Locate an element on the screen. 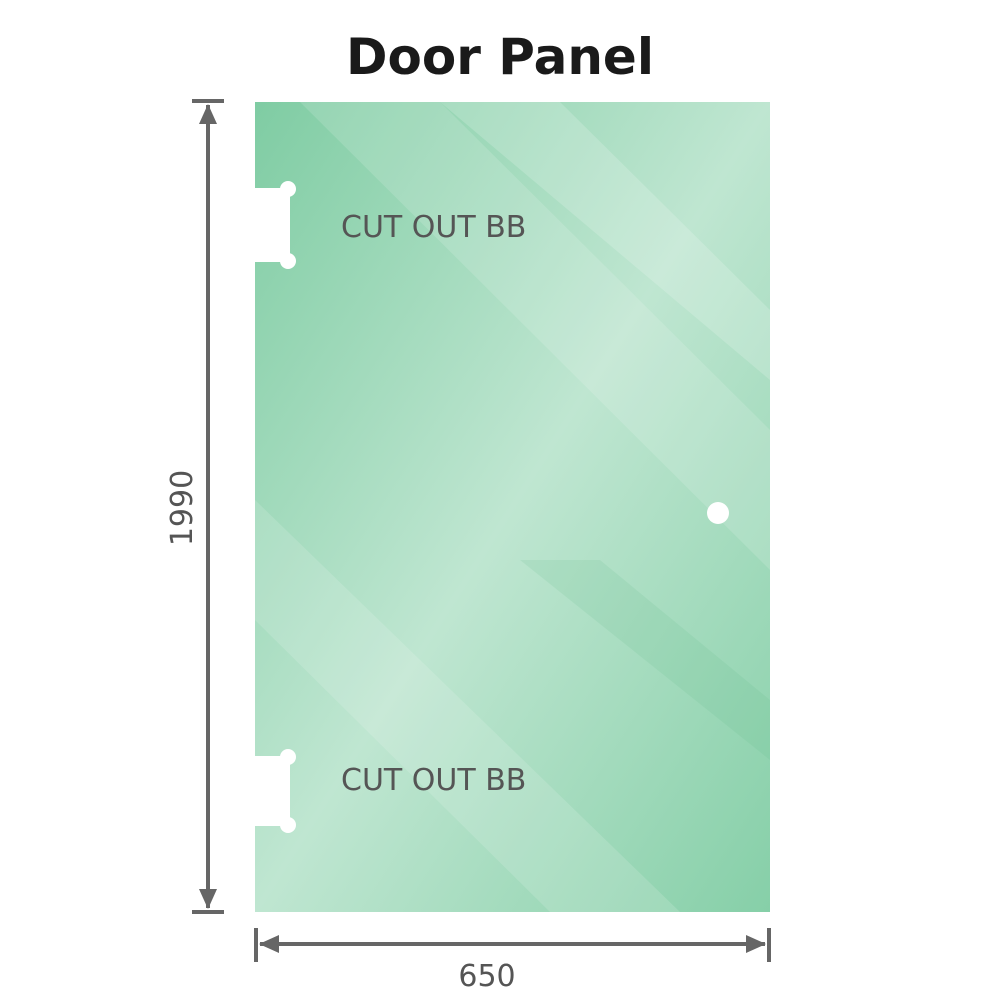 The width and height of the screenshot is (1000, 1000). cutout-label-bottom: CUT OUT BB is located at coordinates (433, 780).